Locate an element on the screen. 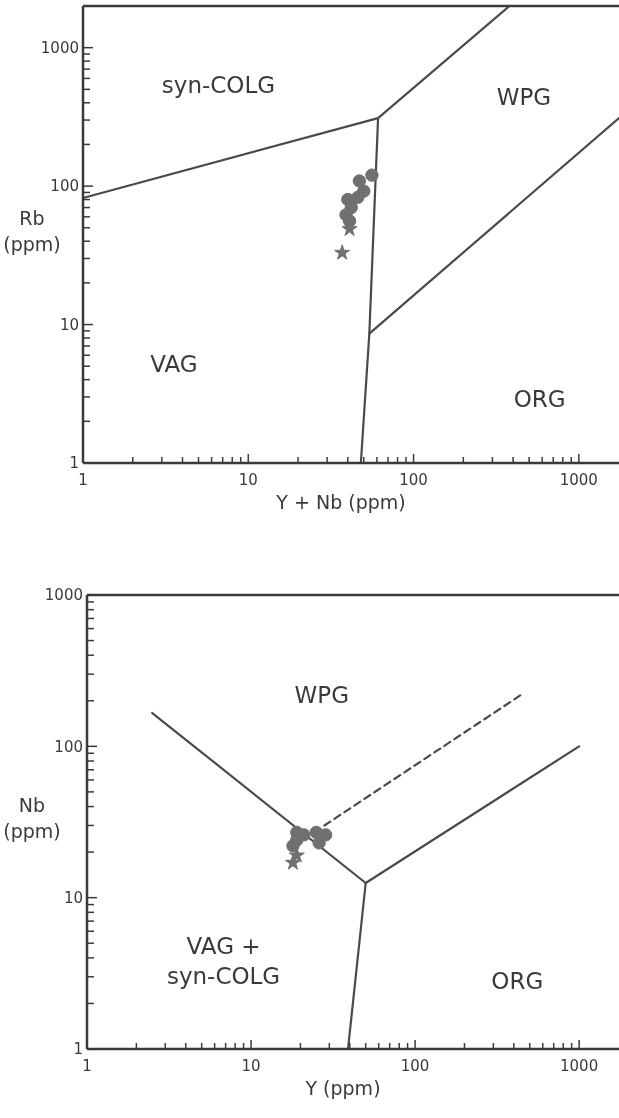  annotation: VAG is located at coordinates (174, 363).